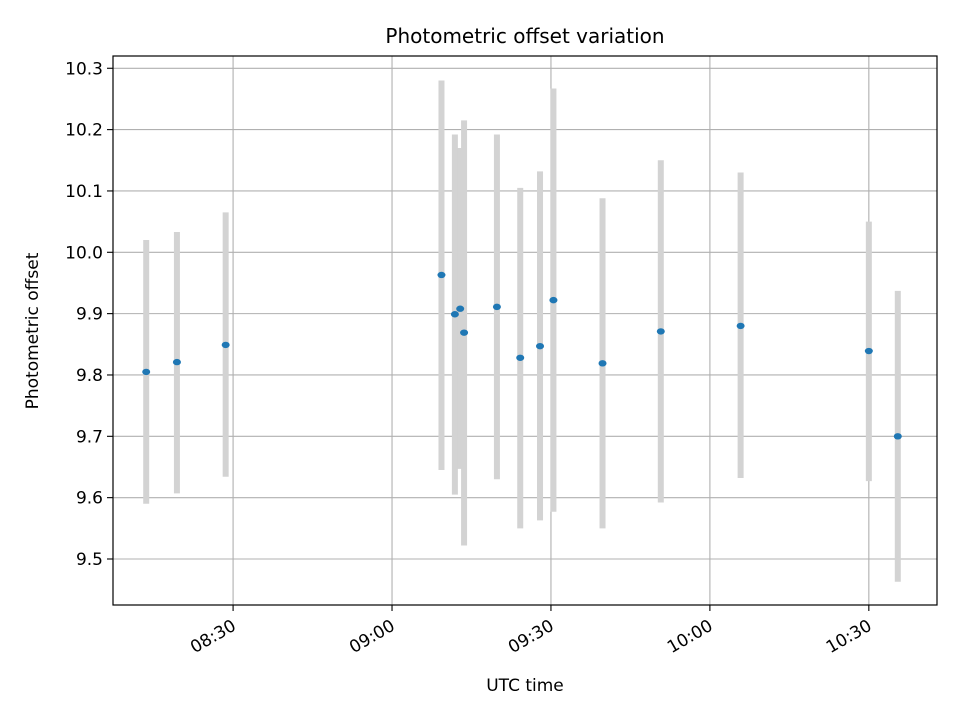 The height and width of the screenshot is (720, 960). Describe the element at coordinates (89, 376) in the screenshot. I see `y-tick-label: 9.8` at that location.